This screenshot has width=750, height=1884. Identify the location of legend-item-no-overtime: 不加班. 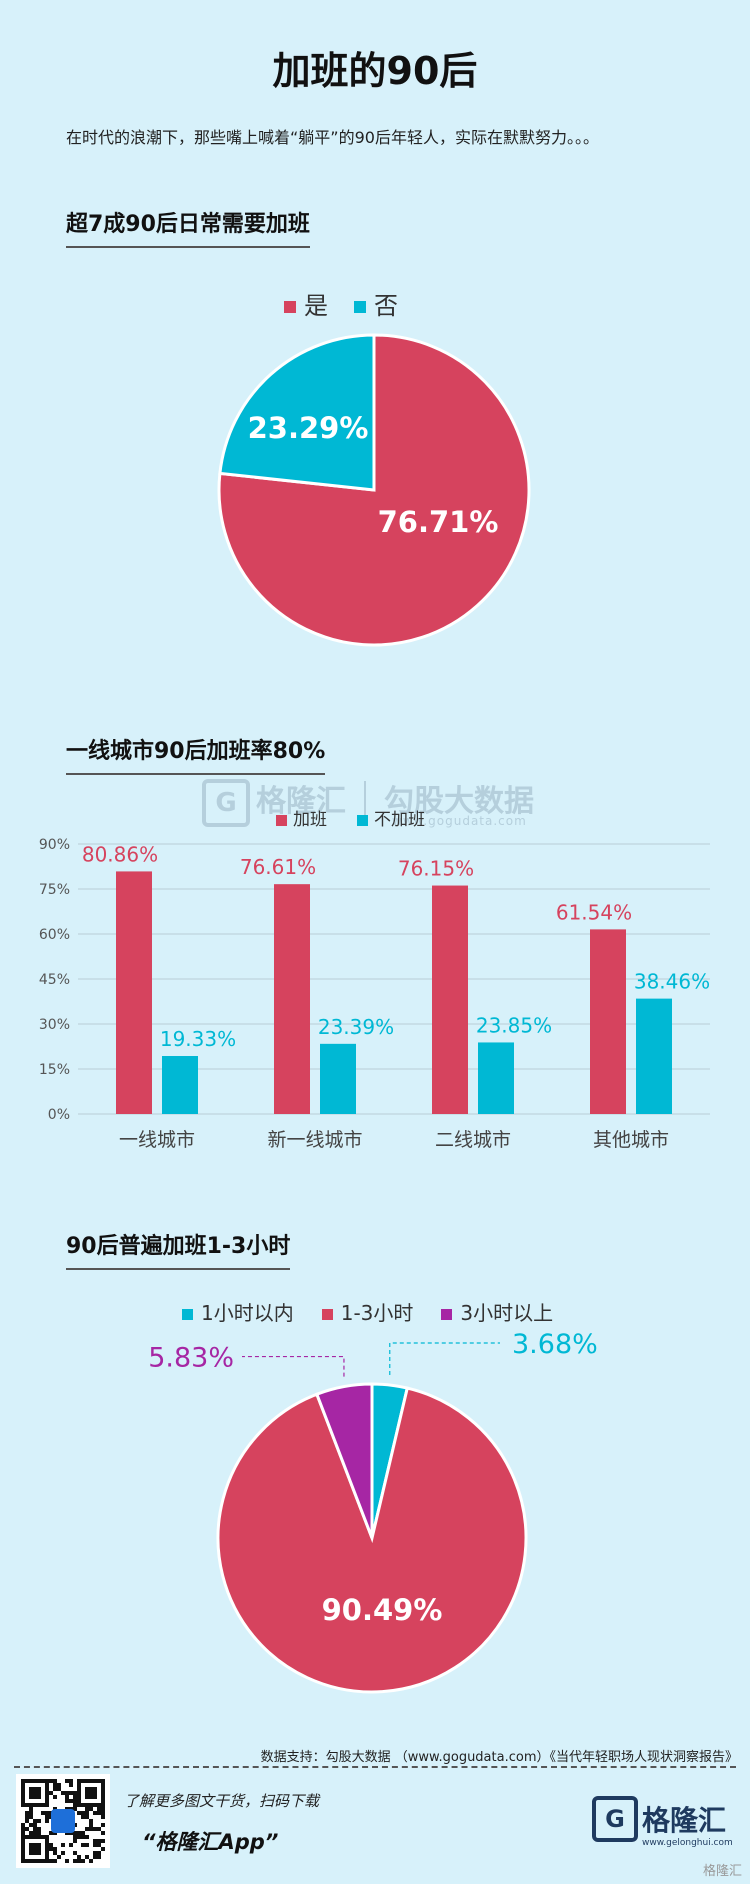
(391, 817).